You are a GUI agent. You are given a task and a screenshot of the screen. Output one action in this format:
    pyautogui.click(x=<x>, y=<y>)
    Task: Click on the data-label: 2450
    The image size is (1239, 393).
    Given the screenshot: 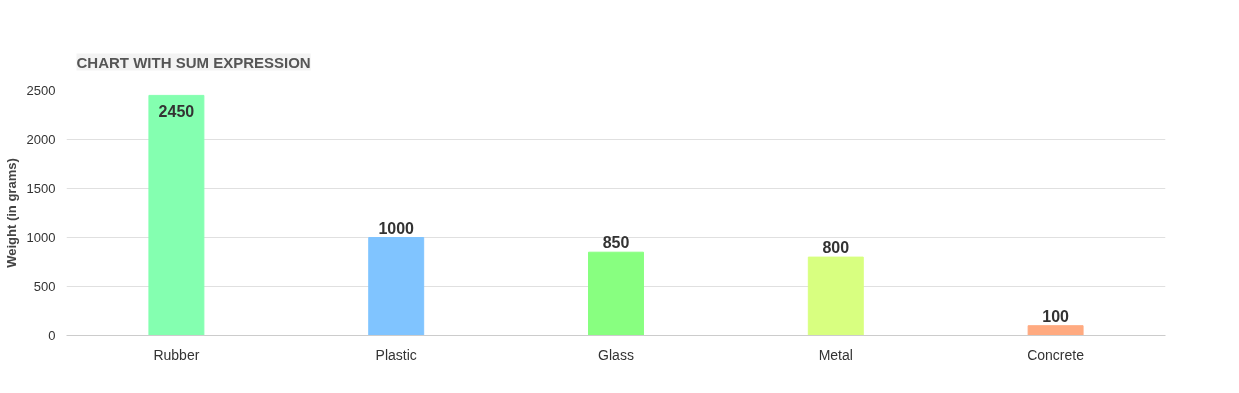 What is the action you would take?
    pyautogui.click(x=176, y=112)
    